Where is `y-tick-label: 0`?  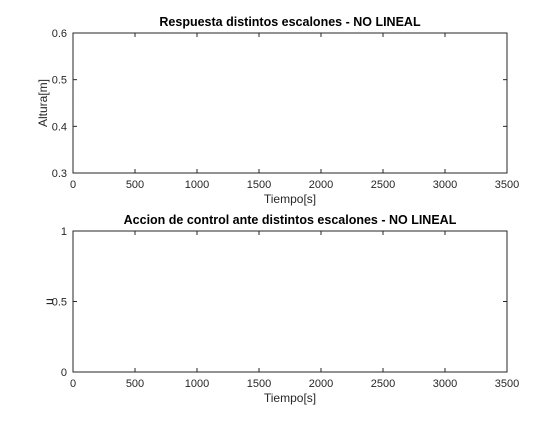
y-tick-label: 0 is located at coordinates (64, 373).